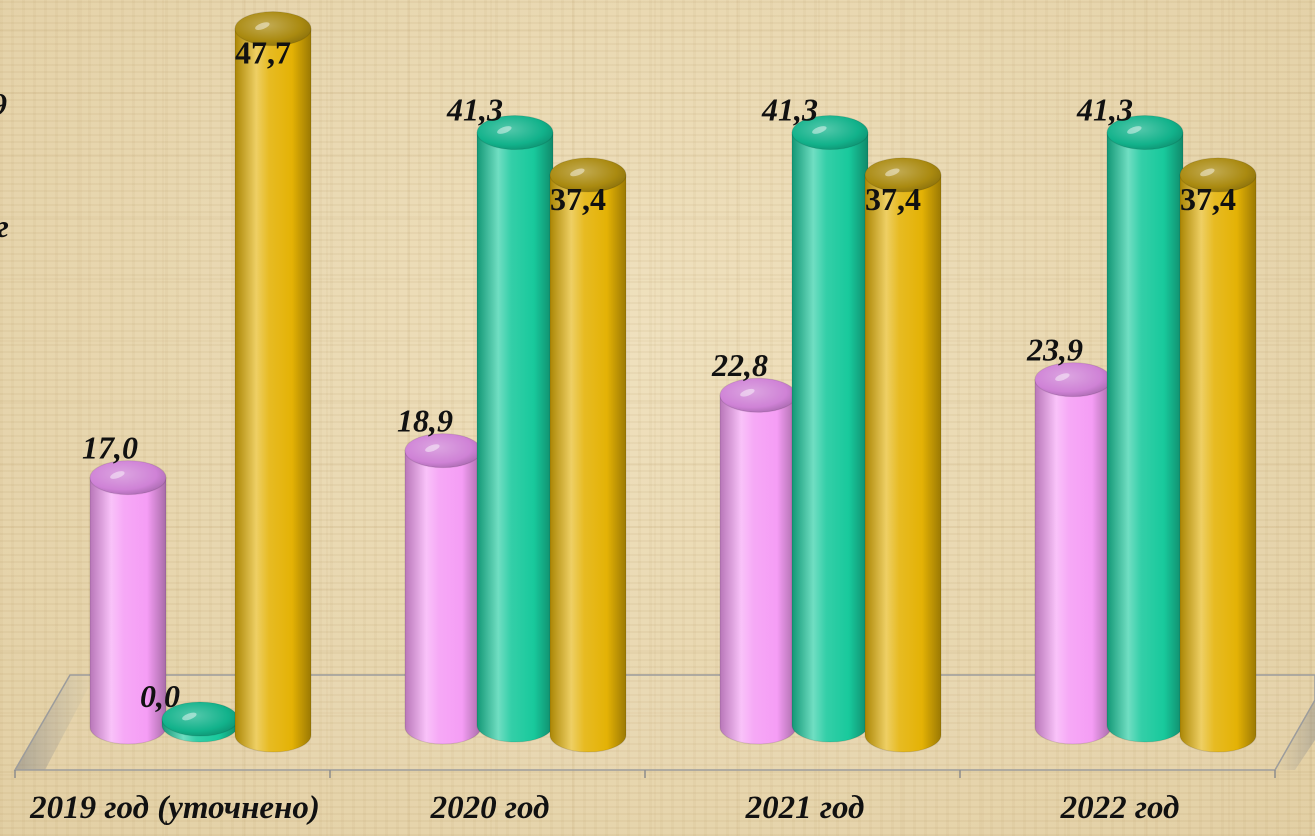 Image resolution: width=1315 pixels, height=836 pixels. I want to click on edge-text-fragment: г, so click(4, 226).